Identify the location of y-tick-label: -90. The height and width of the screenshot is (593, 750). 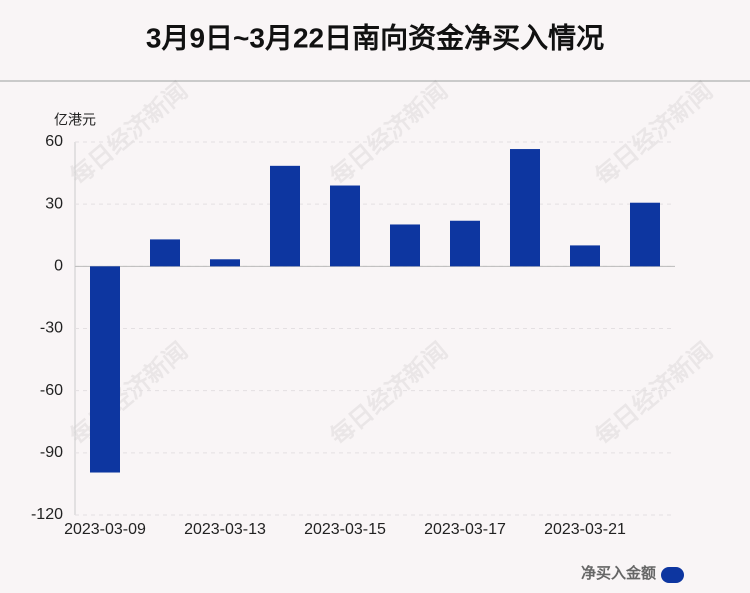
(51, 452).